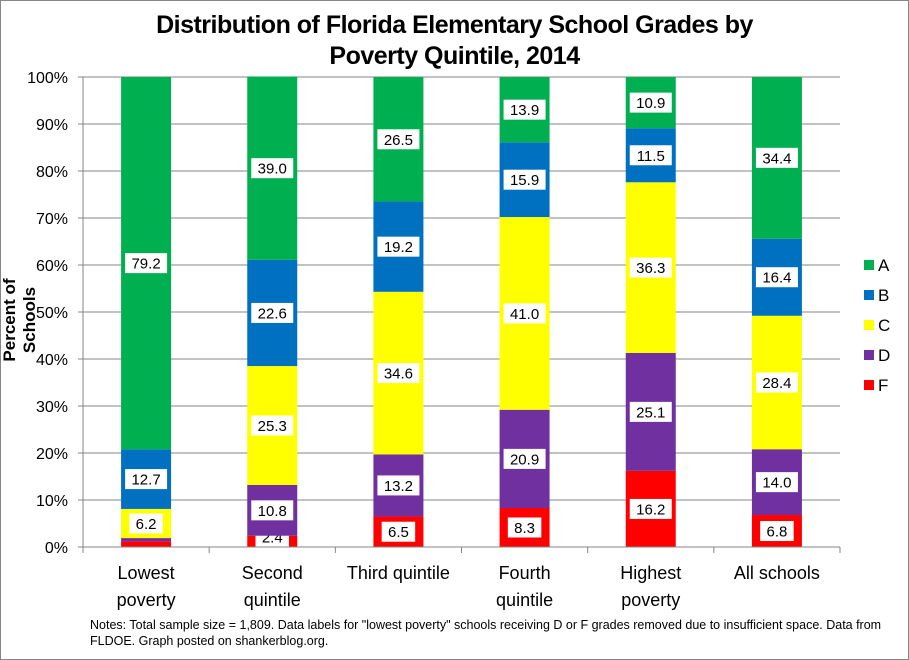 The width and height of the screenshot is (909, 660). I want to click on data-label: 6.5, so click(398, 532).